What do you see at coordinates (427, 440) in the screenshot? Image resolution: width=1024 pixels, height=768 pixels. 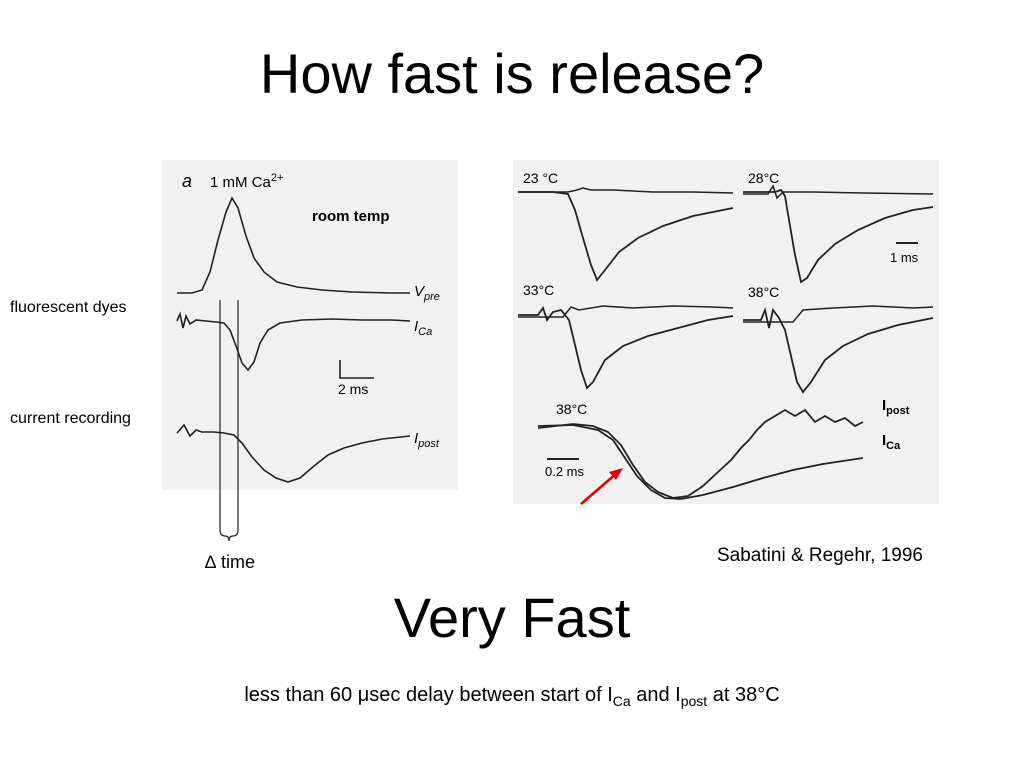 I see `ipost-label: Ipost` at bounding box center [427, 440].